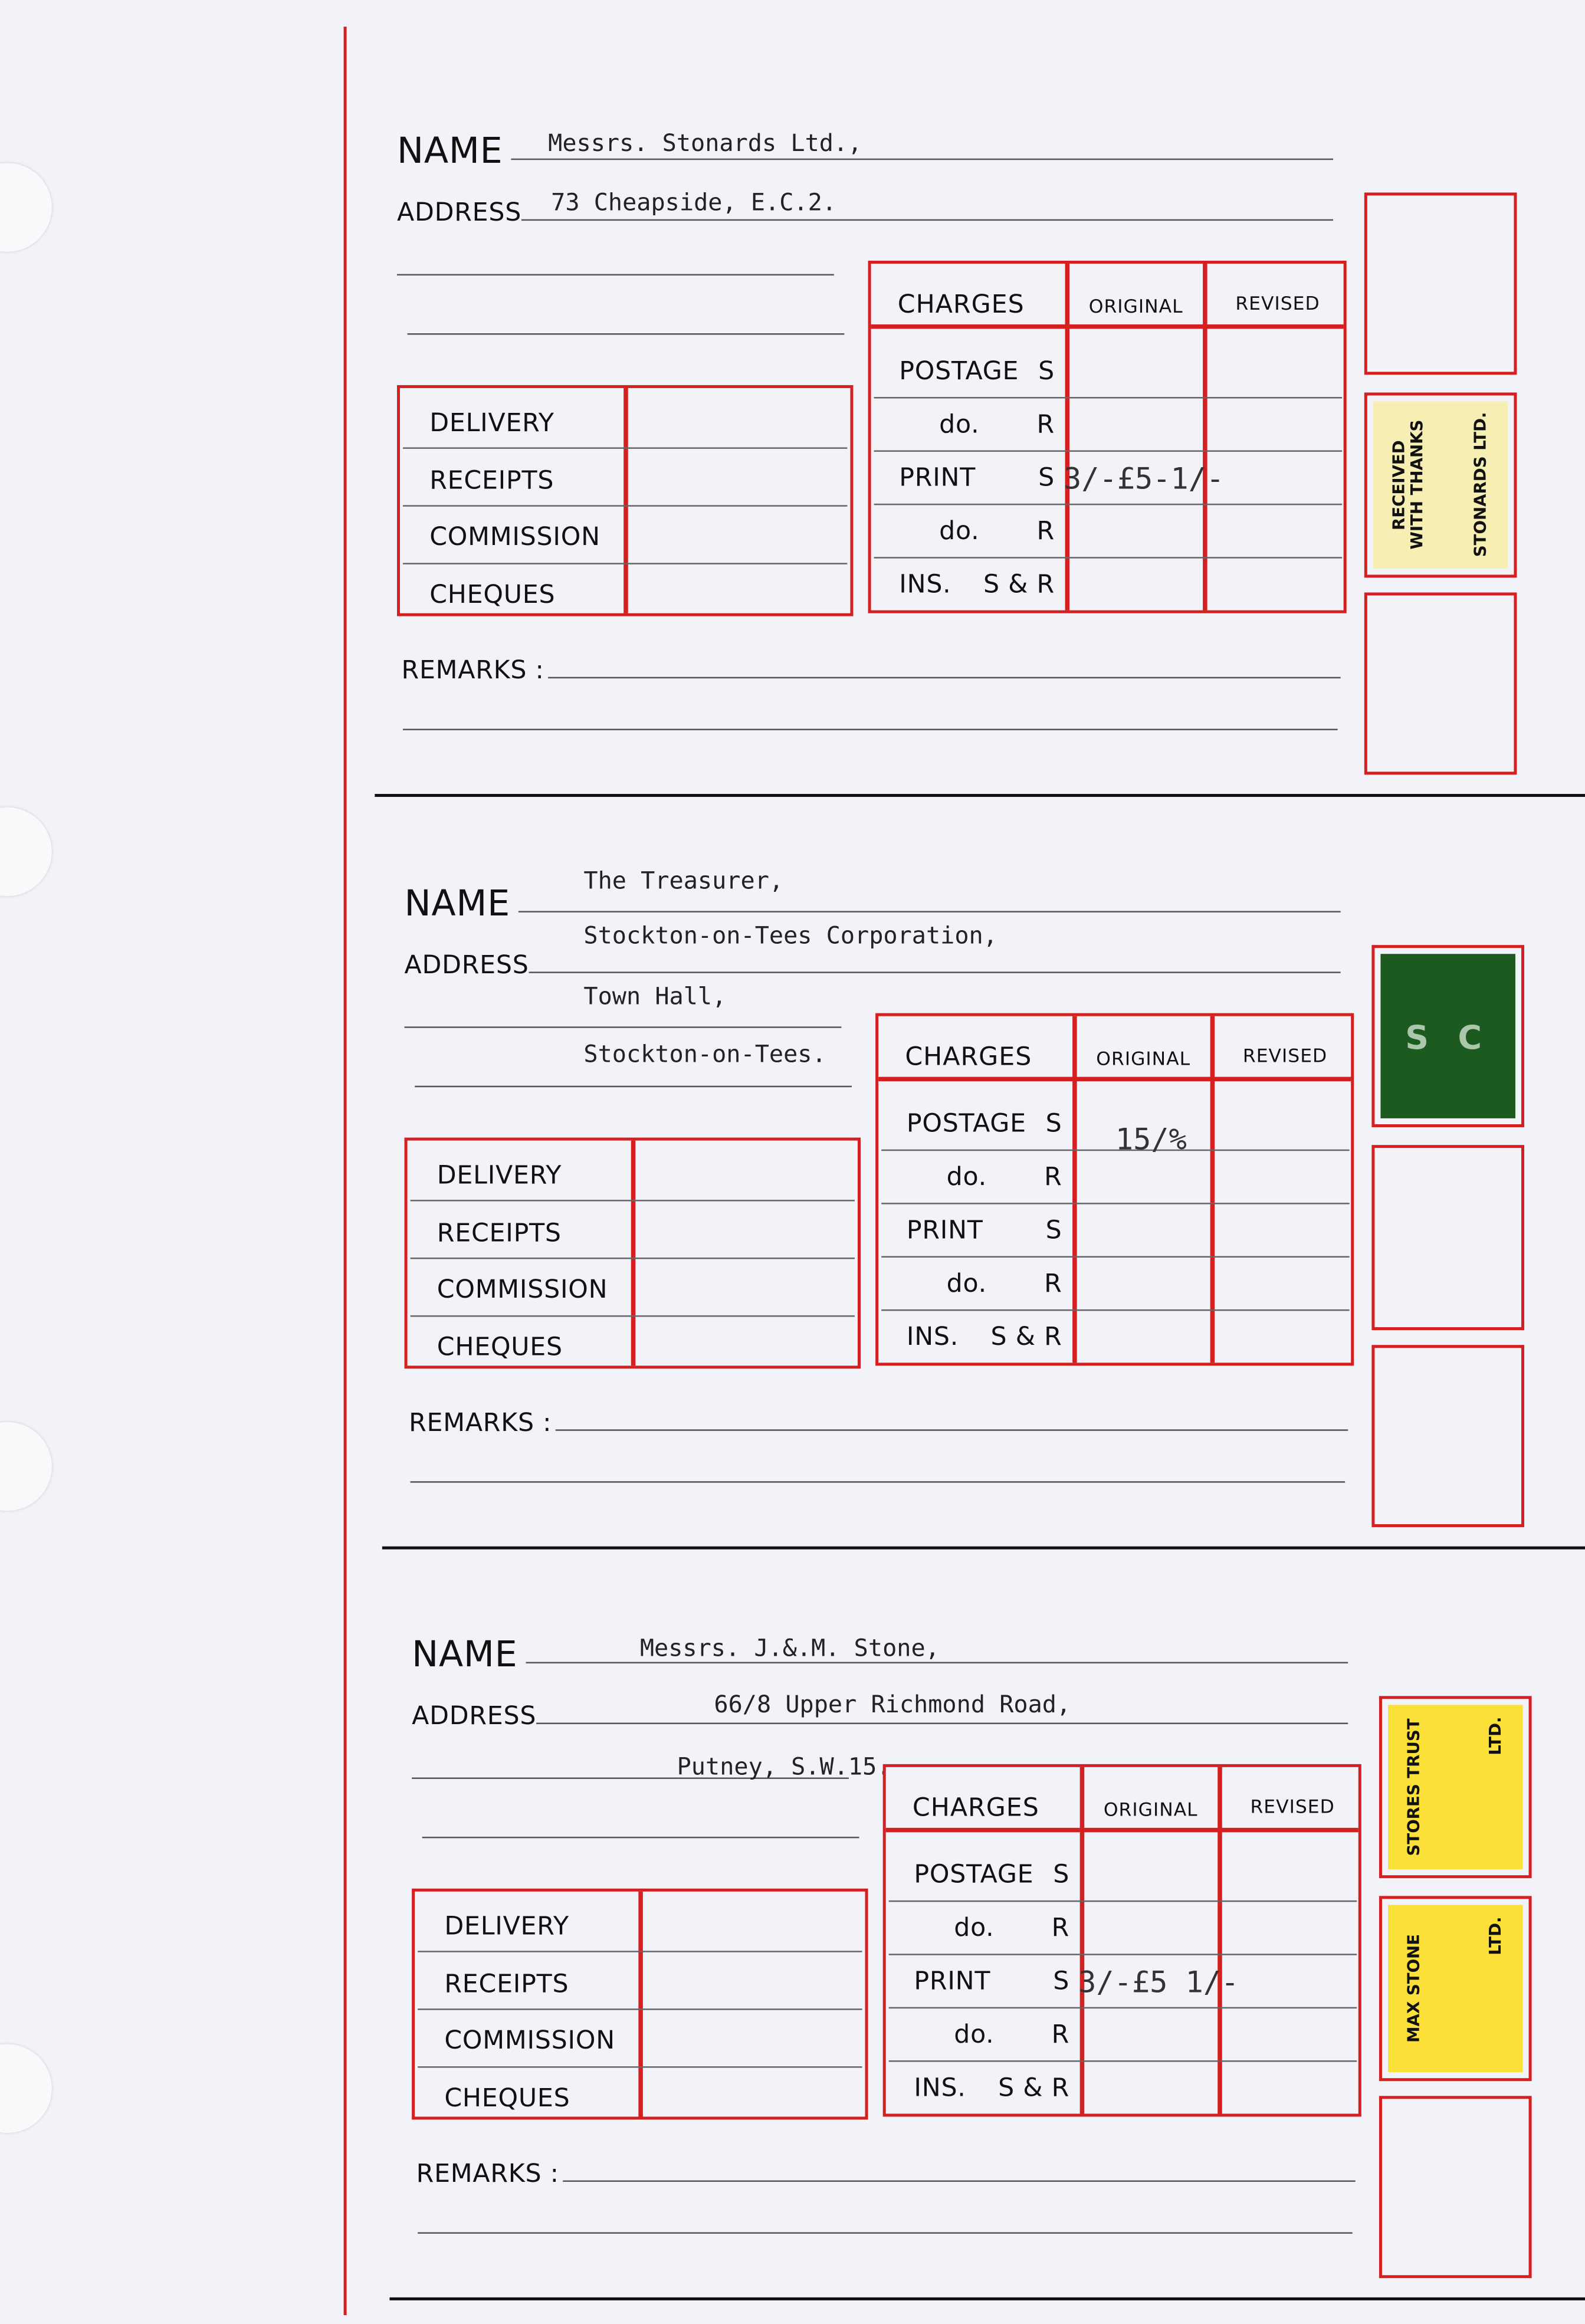 The width and height of the screenshot is (1585, 2324). What do you see at coordinates (968, 1057) in the screenshot?
I see `charges-header: CHARGES` at bounding box center [968, 1057].